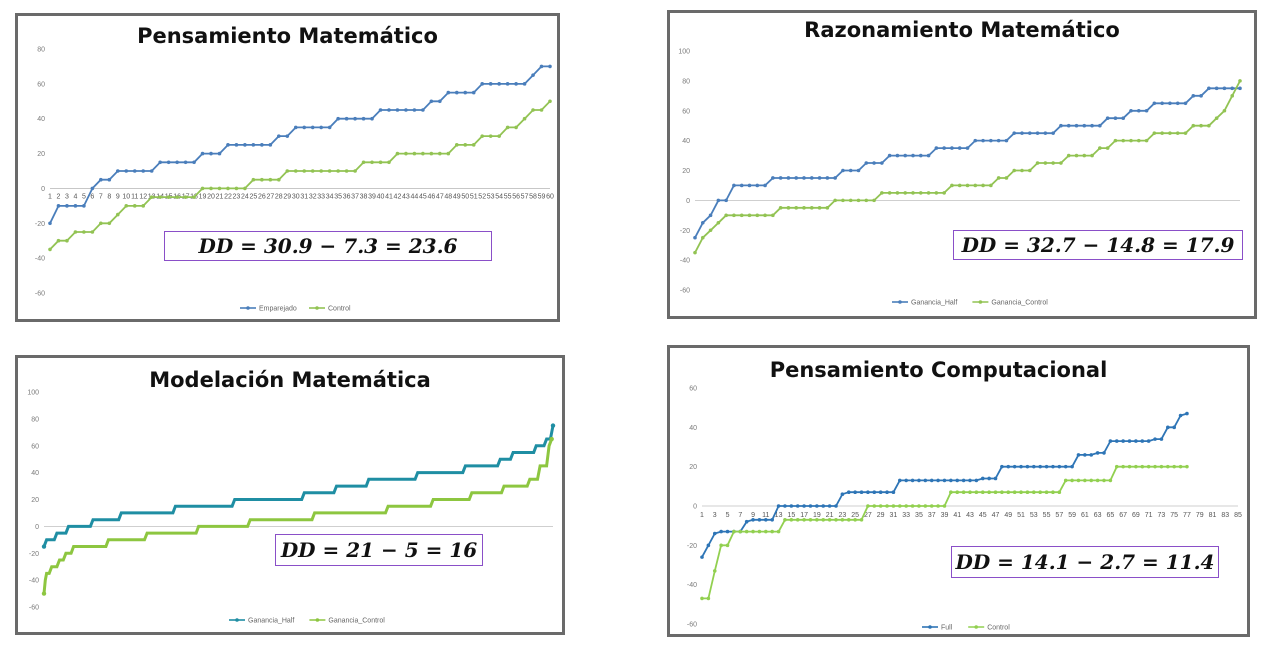  What do you see at coordinates (1174, 515) in the screenshot?
I see `x-tick-label: 75` at bounding box center [1174, 515].